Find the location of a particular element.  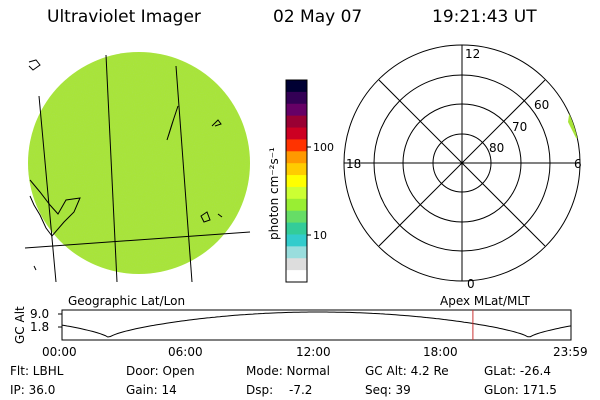

info-dsp-label: Dsp: is located at coordinates (260, 390).